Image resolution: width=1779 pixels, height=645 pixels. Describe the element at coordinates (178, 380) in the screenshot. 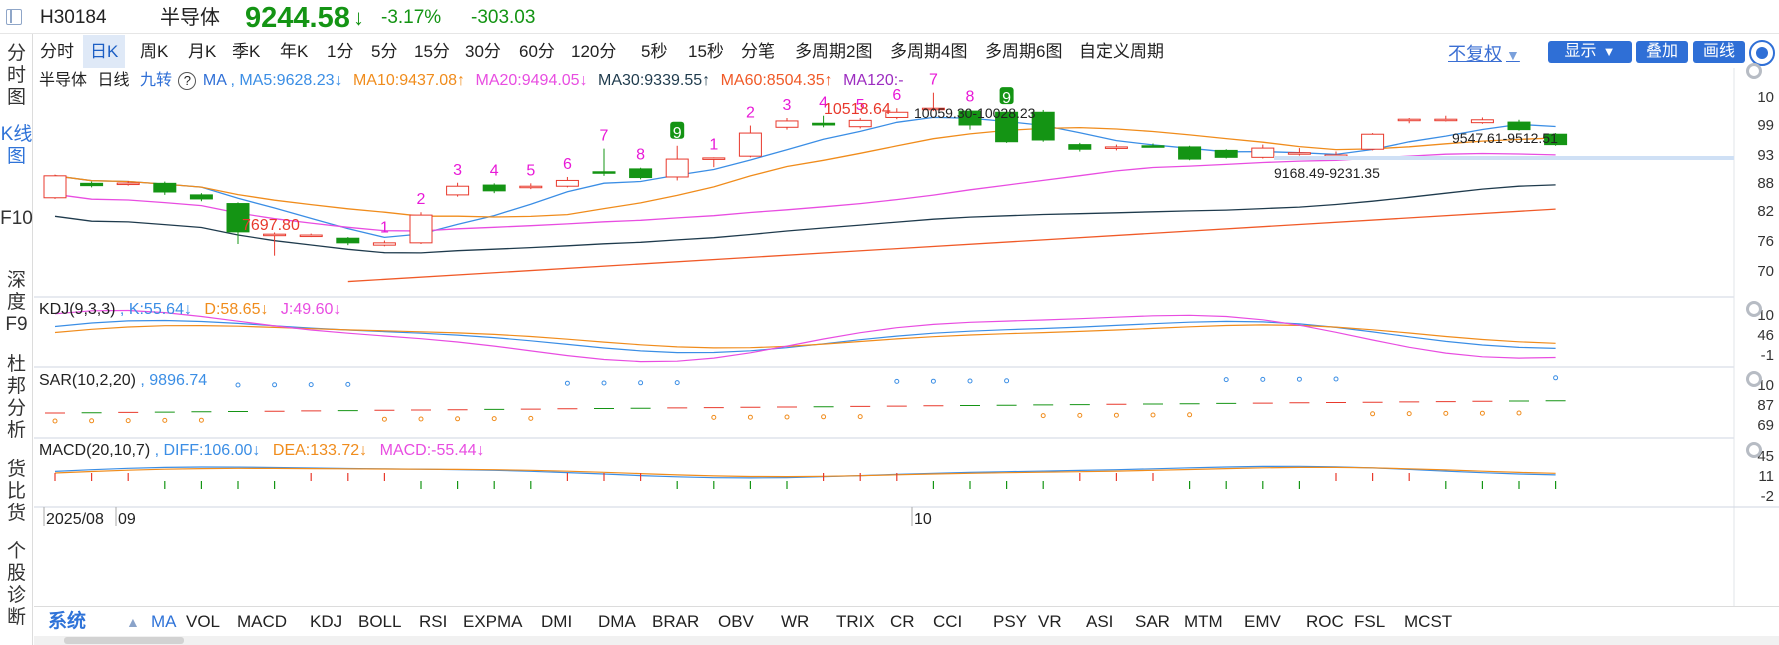

I see `sar-value: 9896.74` at that location.